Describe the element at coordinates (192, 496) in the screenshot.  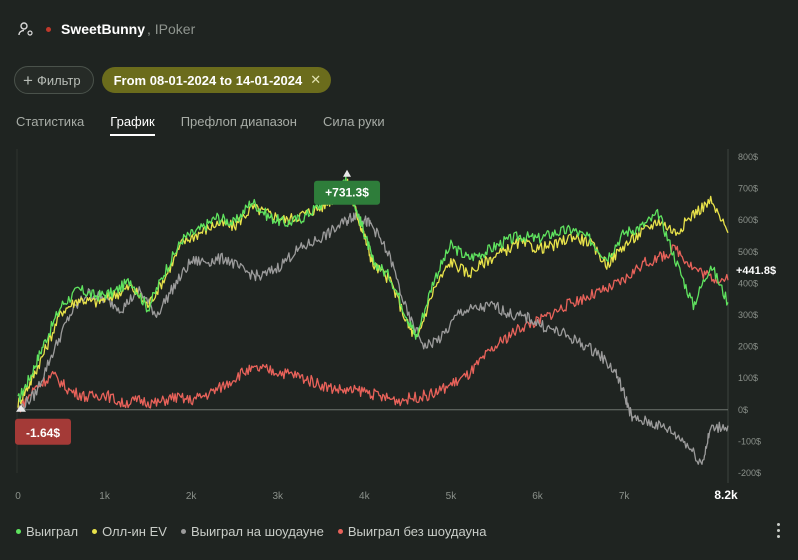
I see `x-tick-label: 2k` at that location.